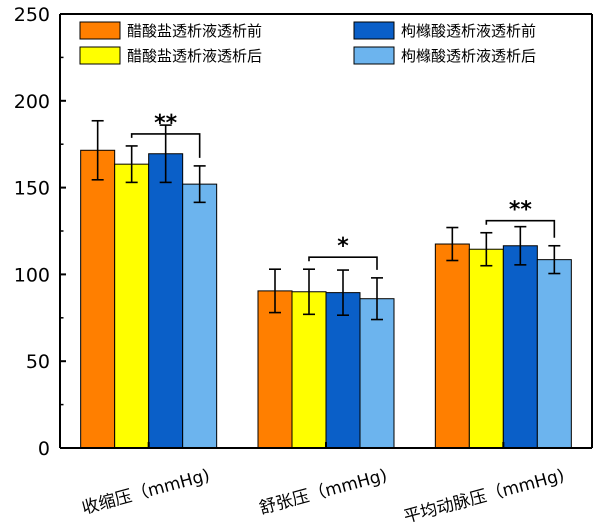 This screenshot has width=597, height=531. Describe the element at coordinates (343, 246) in the screenshot. I see `significance-label-2: *` at that location.